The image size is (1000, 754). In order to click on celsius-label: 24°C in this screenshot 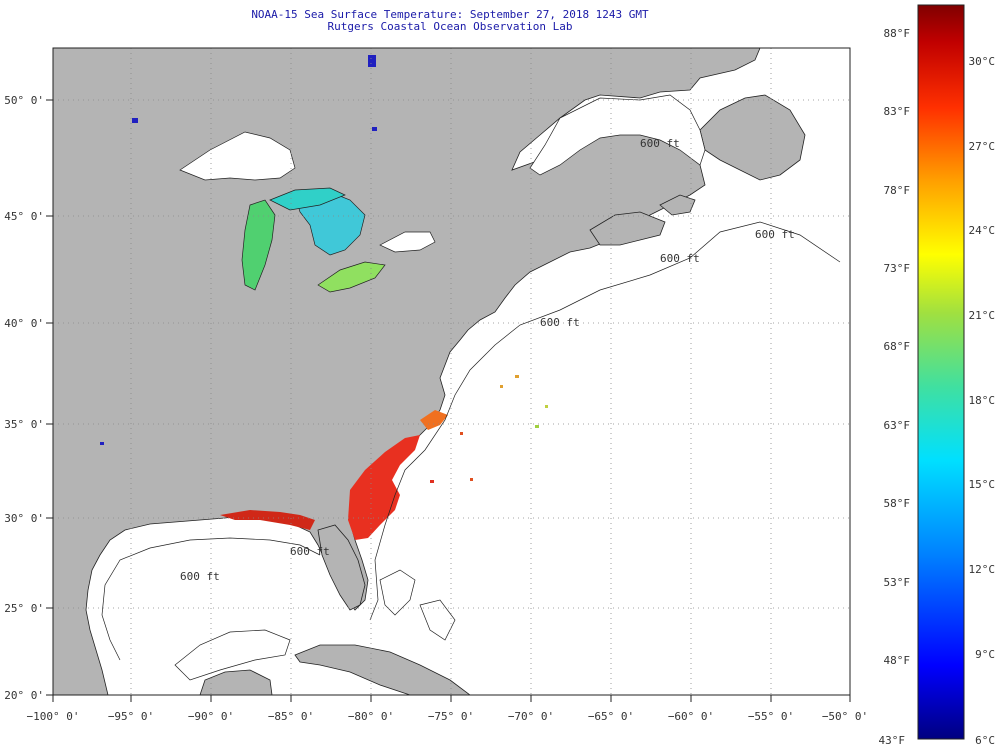, I will do `click(982, 230)`.